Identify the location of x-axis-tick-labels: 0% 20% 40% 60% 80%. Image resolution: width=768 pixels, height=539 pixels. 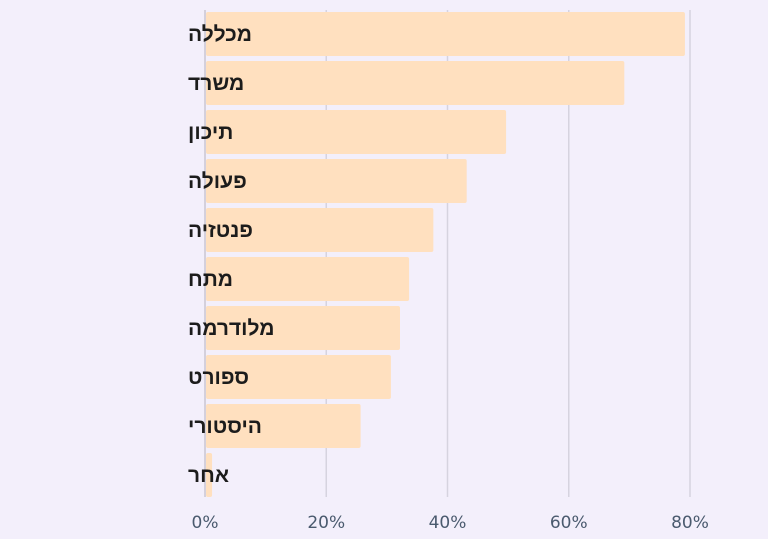
(450, 523).